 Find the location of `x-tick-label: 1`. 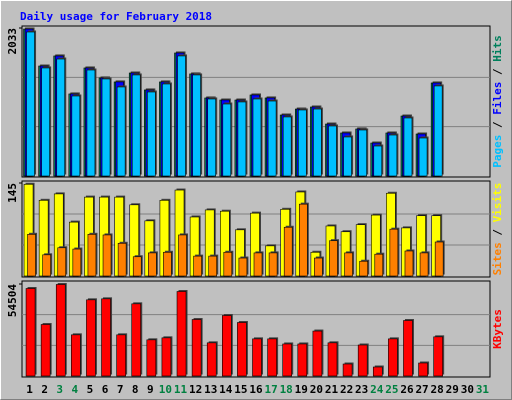

x-tick-label: 1 is located at coordinates (29, 389).